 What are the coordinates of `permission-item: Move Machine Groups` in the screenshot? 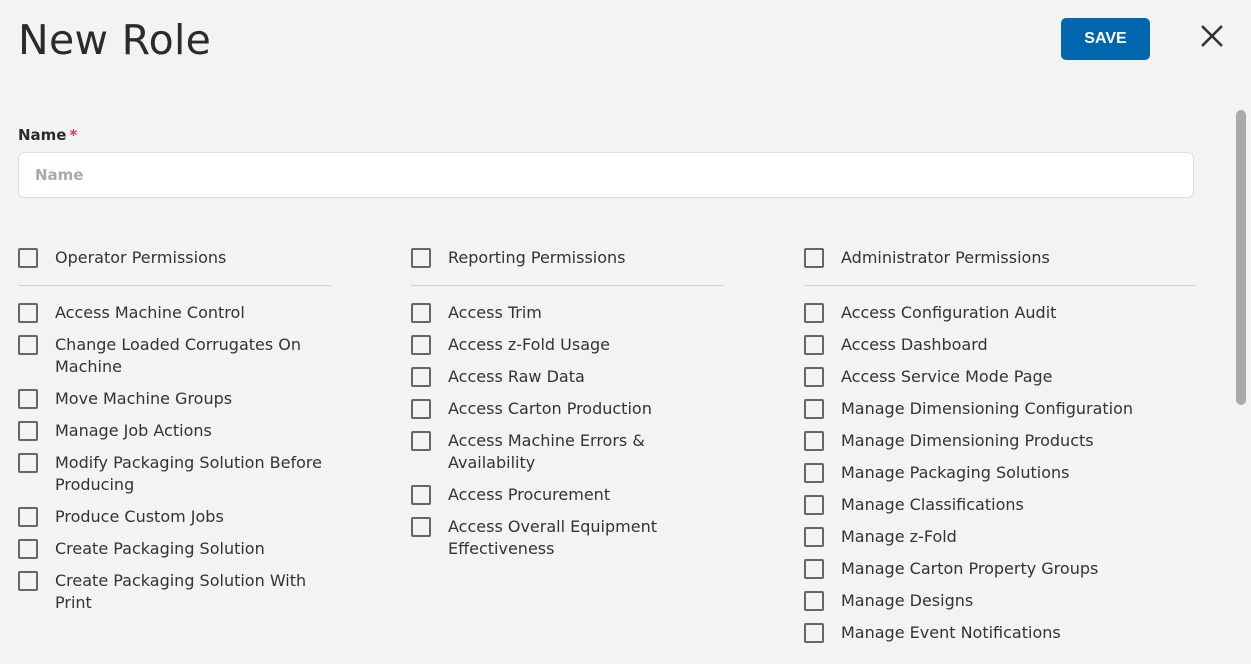 It's located at (174, 399).